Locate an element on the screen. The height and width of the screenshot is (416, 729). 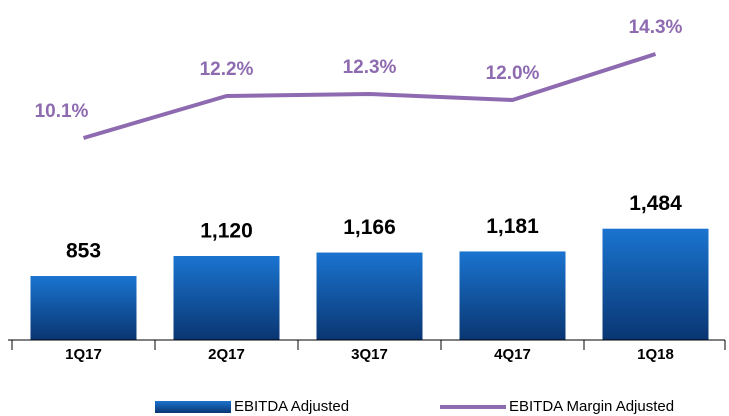
x-tick-label: 4Q17 is located at coordinates (512, 354).